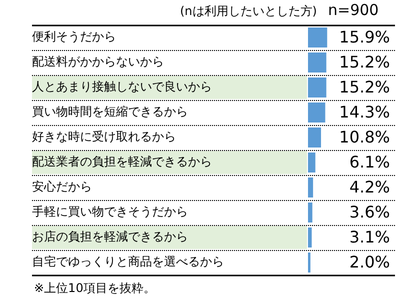  Describe the element at coordinates (128, 261) in the screenshot. I see `y-tick-label: 自宅でゆっくりと商品を選べるから` at that location.